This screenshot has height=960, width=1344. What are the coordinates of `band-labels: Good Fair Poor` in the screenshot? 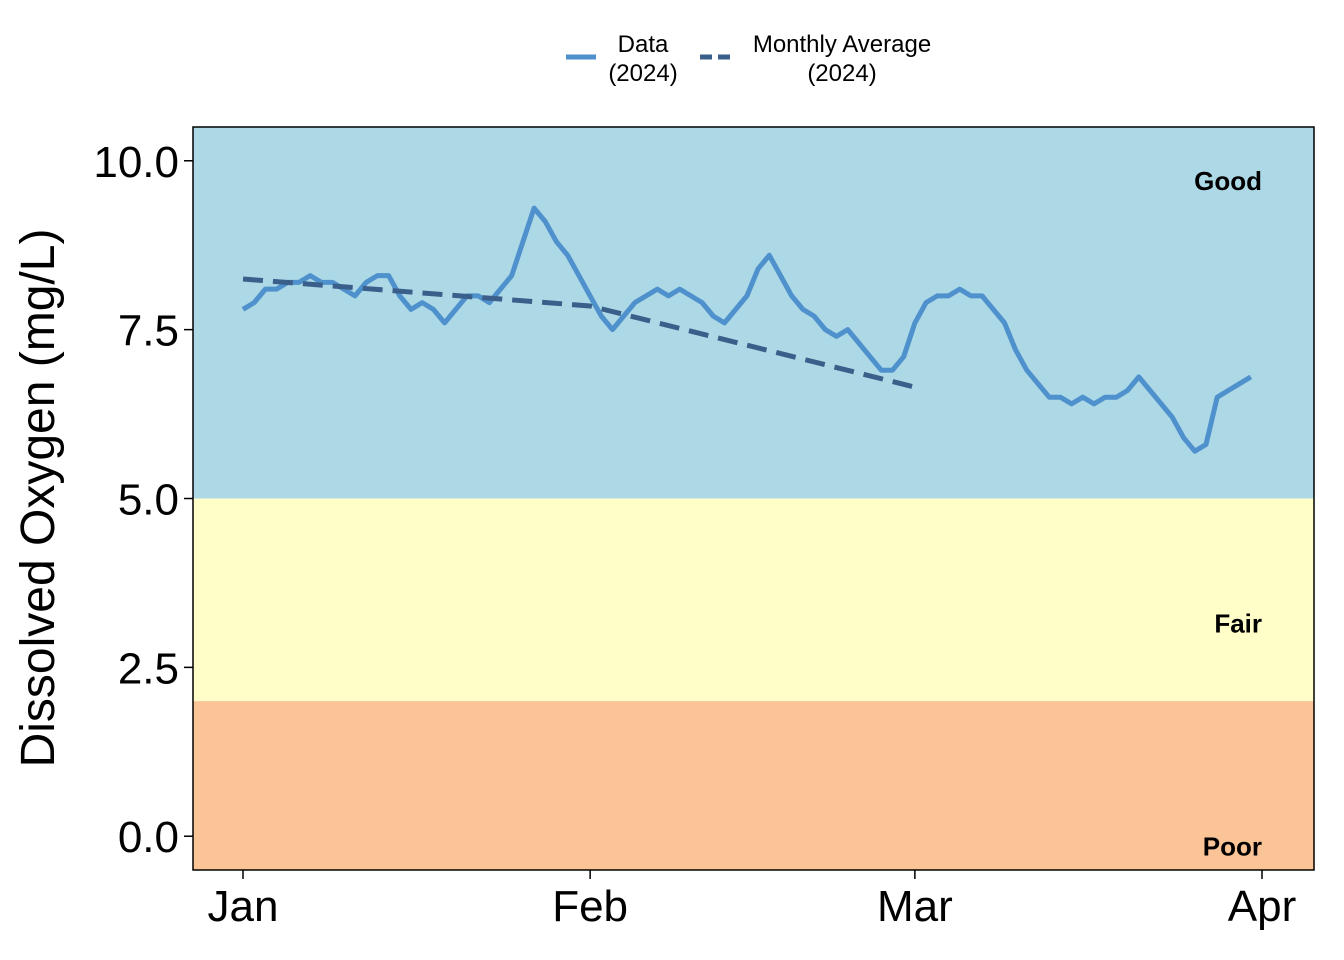 It's located at (1228, 513).